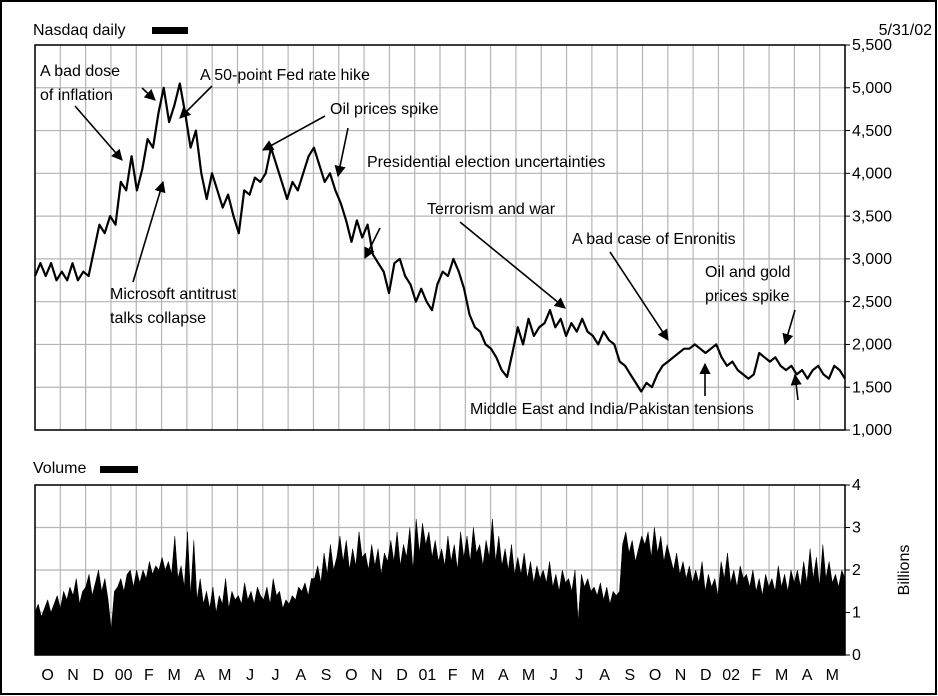  Describe the element at coordinates (856, 655) in the screenshot. I see `y-tick-label: 0` at that location.